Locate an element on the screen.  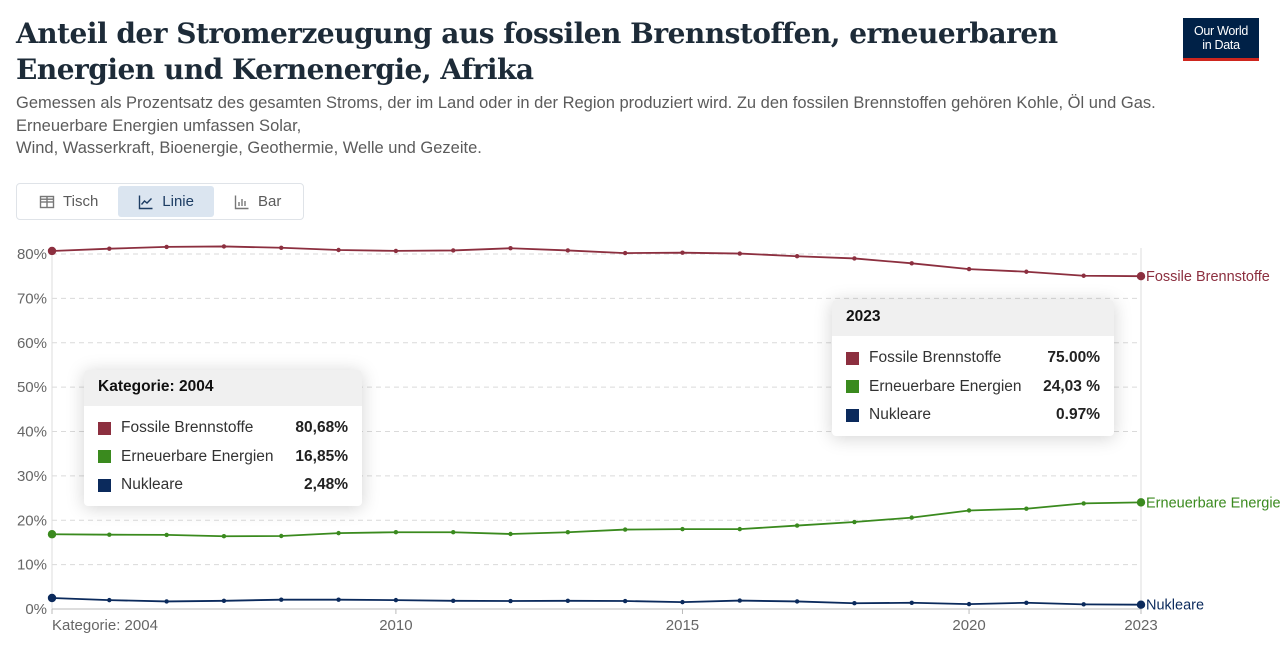
y-tick-label: 80% is located at coordinates (32, 254).